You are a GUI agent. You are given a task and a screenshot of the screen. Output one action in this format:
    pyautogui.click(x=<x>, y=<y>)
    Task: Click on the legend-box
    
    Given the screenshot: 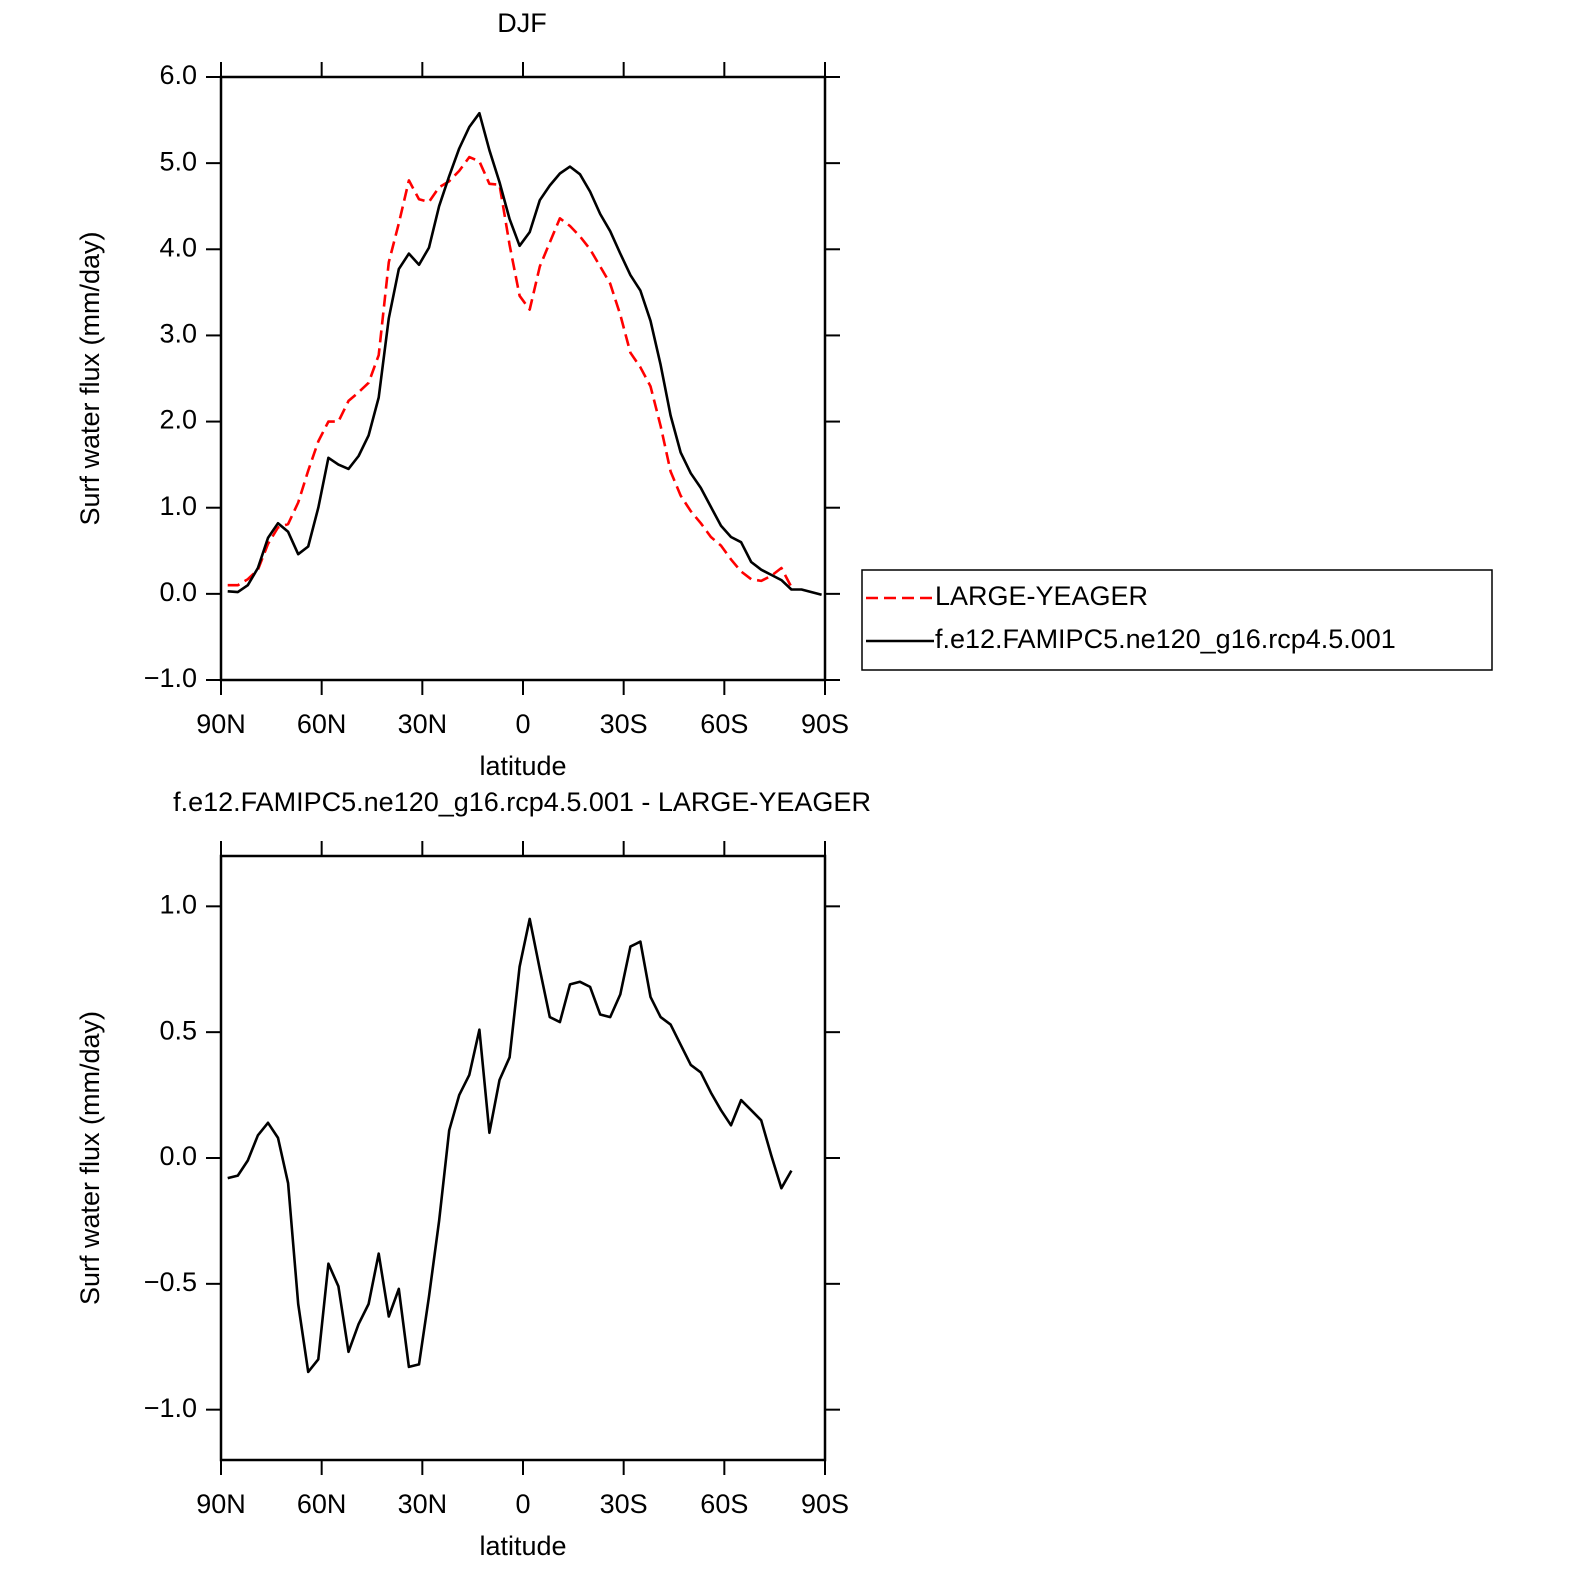 What is the action you would take?
    pyautogui.click(x=1177, y=620)
    